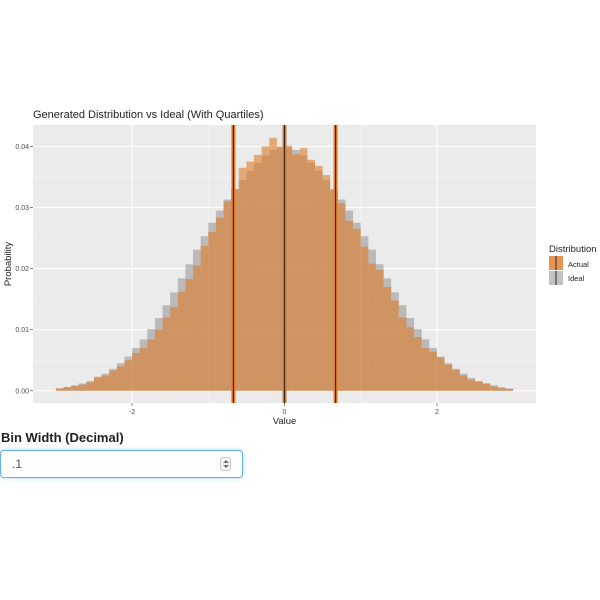  What do you see at coordinates (22, 208) in the screenshot?
I see `y-tick-label: 0.03` at bounding box center [22, 208].